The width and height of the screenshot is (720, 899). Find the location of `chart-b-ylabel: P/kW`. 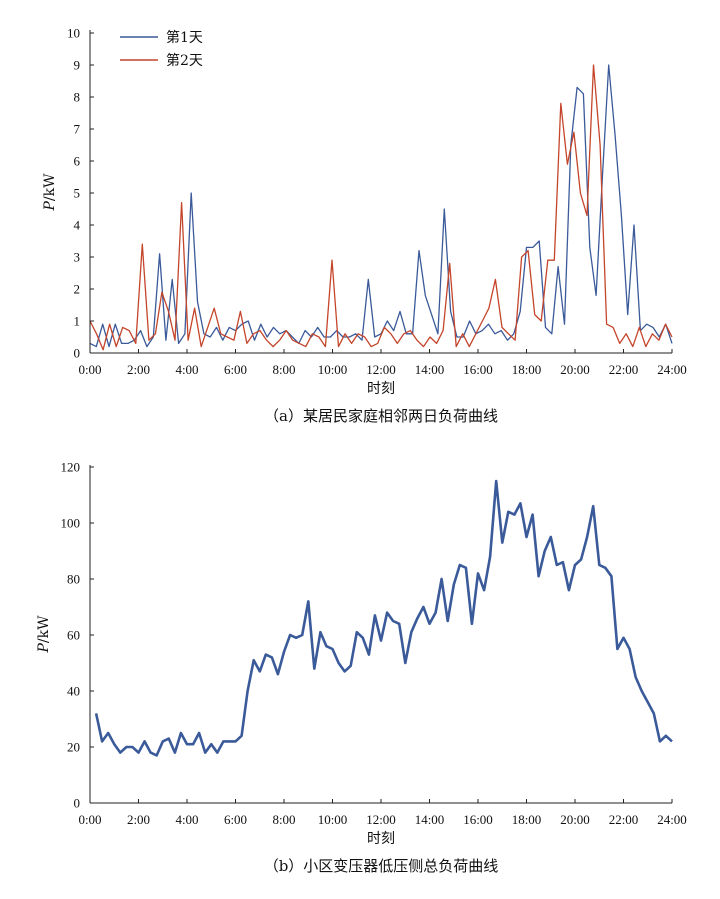

chart-b-ylabel: P/kW is located at coordinates (44, 634).